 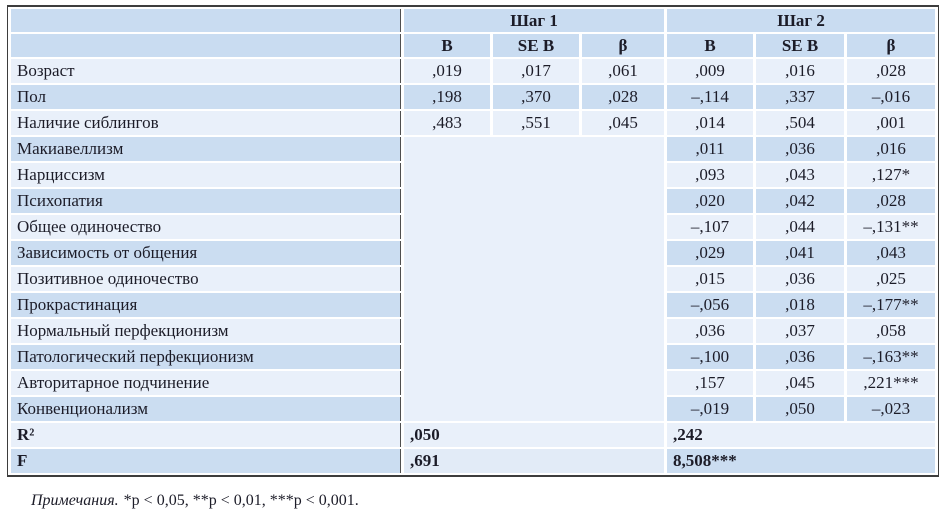 I want to click on cell-s2-b: ,157, so click(x=710, y=383).